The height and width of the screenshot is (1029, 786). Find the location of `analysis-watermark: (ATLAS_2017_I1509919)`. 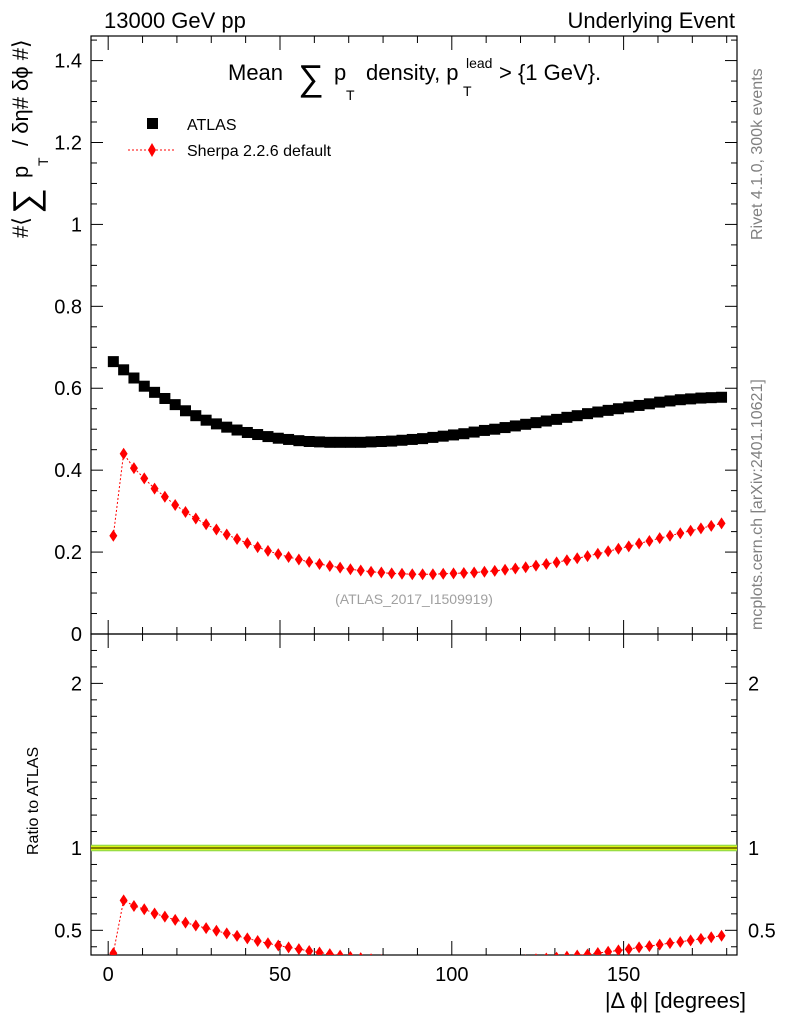

analysis-watermark: (ATLAS_2017_I1509919) is located at coordinates (414, 599).